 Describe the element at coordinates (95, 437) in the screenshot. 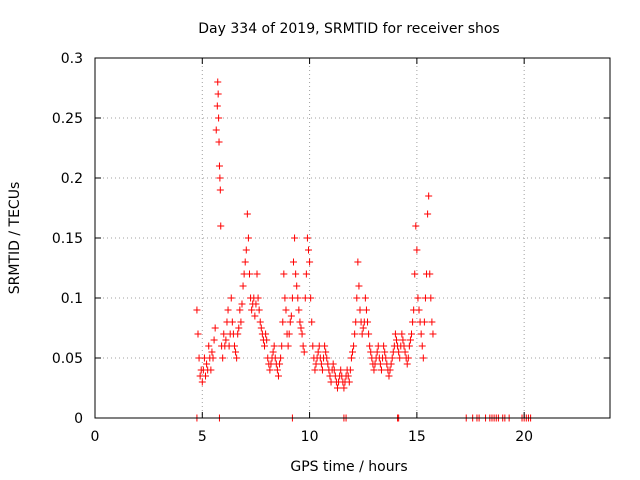

I see `x-tick-label: 0` at that location.